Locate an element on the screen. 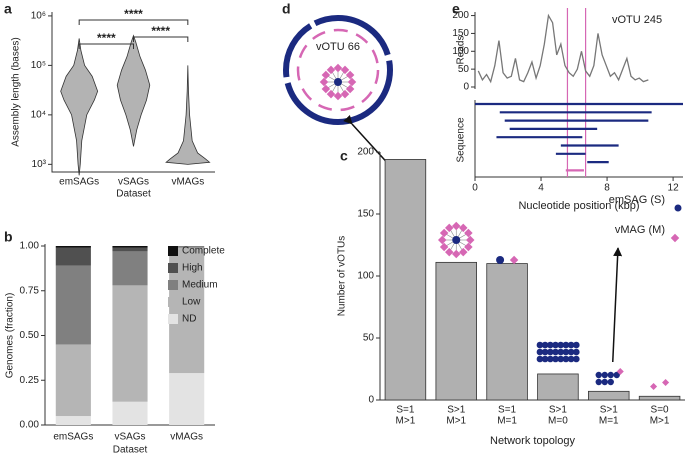  y-tick-label: 10⁵ is located at coordinates (38, 65).